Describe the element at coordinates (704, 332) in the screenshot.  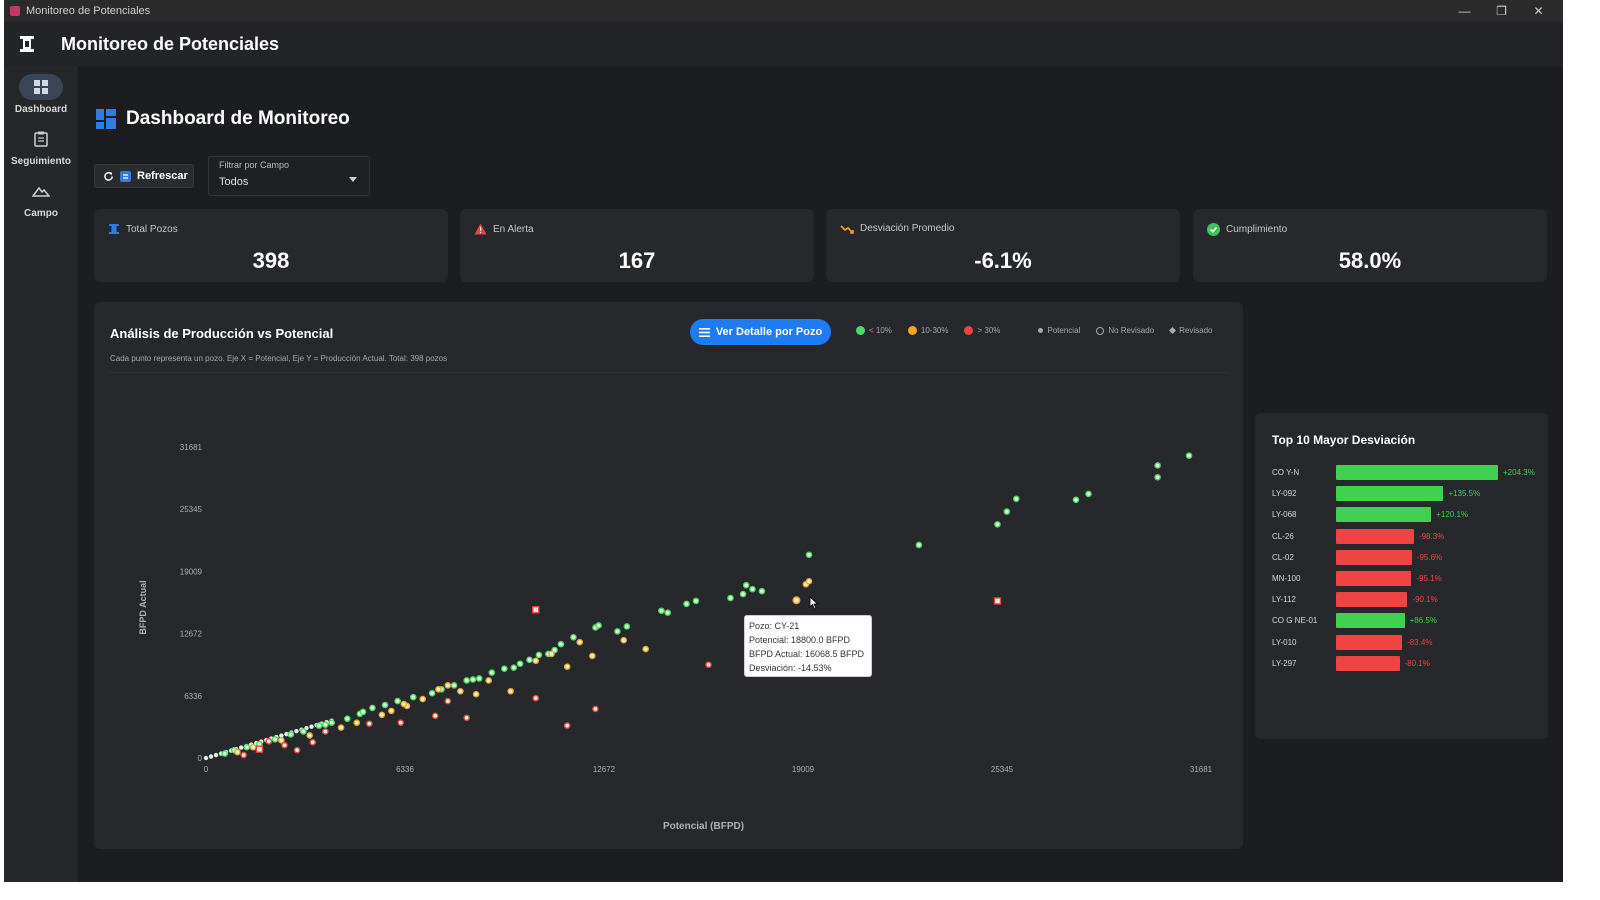
I see `list-icon` at that location.